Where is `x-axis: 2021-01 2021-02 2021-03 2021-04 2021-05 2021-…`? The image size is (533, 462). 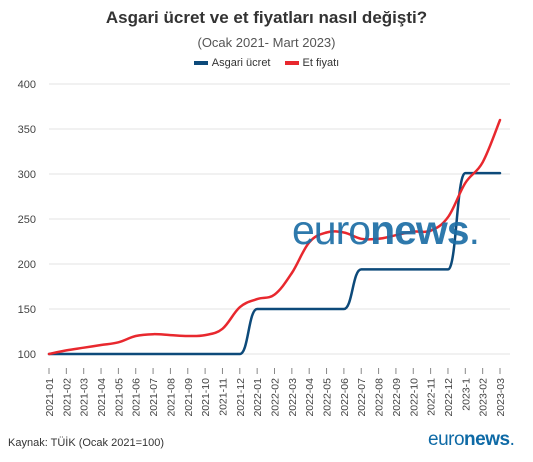 x-axis: 2021-01 2021-02 2021-03 2021-04 2021-05 2021-… is located at coordinates (275, 392).